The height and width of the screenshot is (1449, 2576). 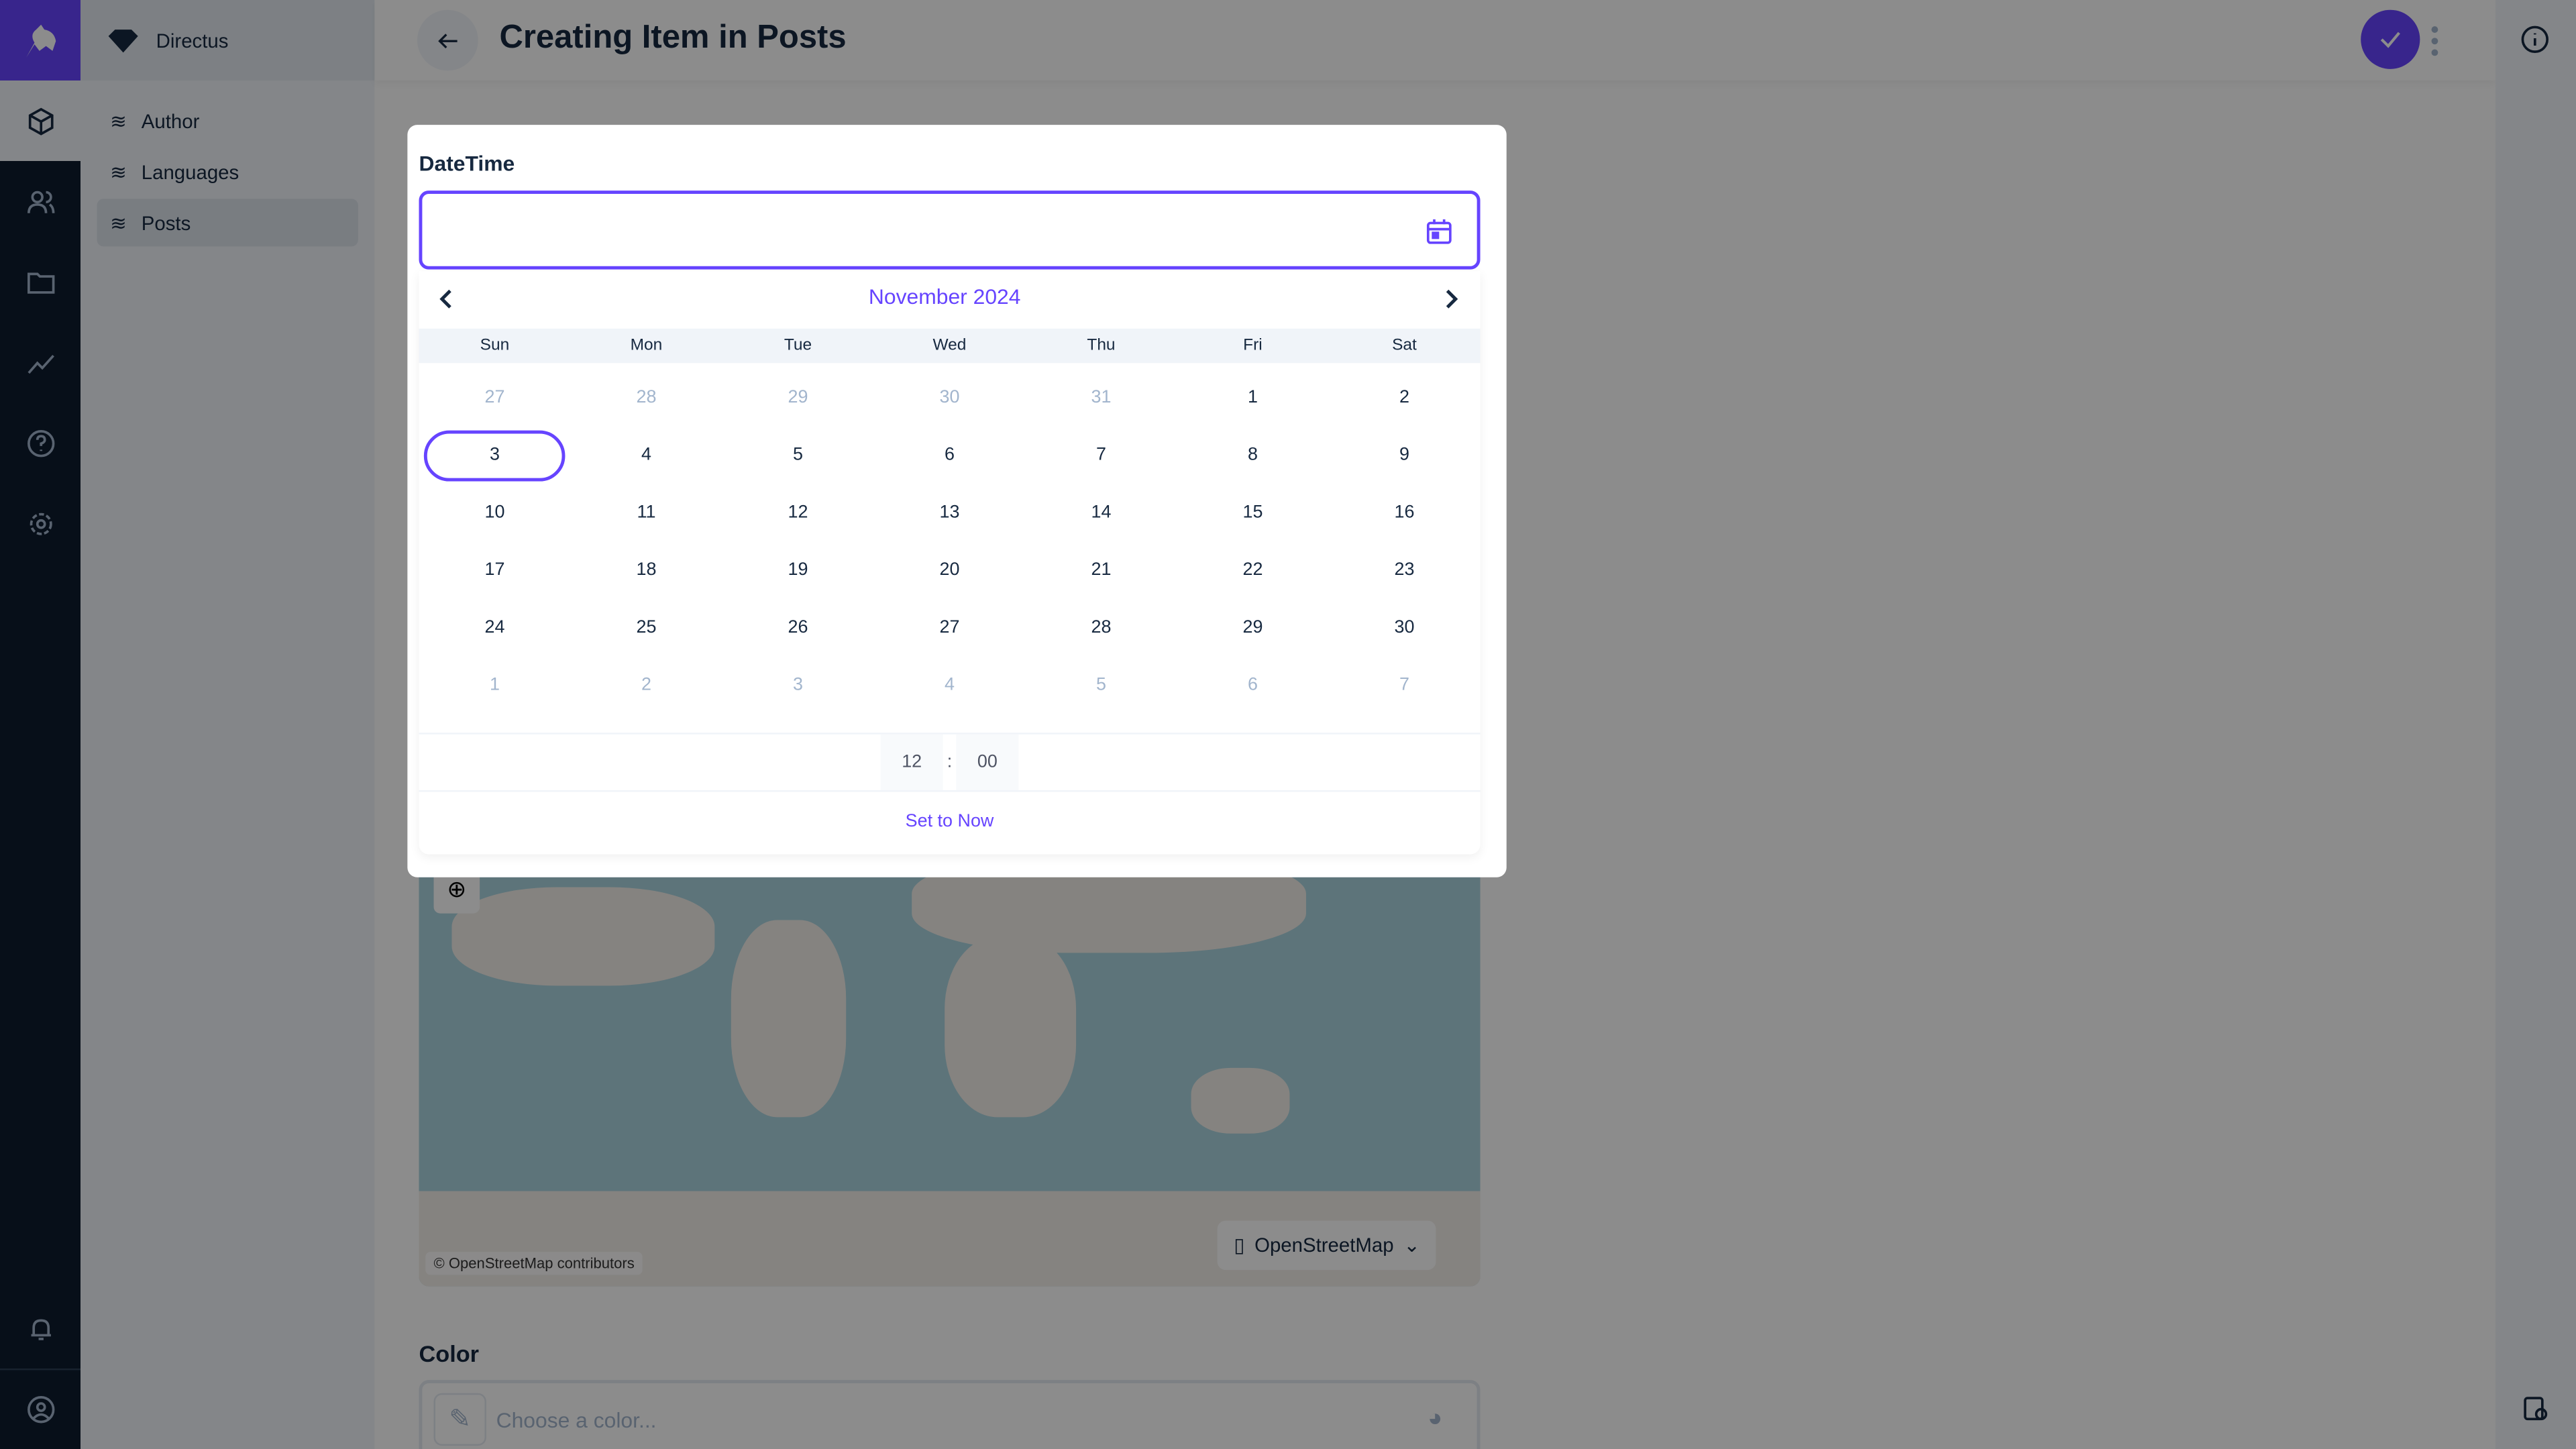 I want to click on weekday-header: Sun Mon Tue Wed Thu Fri Sat, so click(x=950, y=346).